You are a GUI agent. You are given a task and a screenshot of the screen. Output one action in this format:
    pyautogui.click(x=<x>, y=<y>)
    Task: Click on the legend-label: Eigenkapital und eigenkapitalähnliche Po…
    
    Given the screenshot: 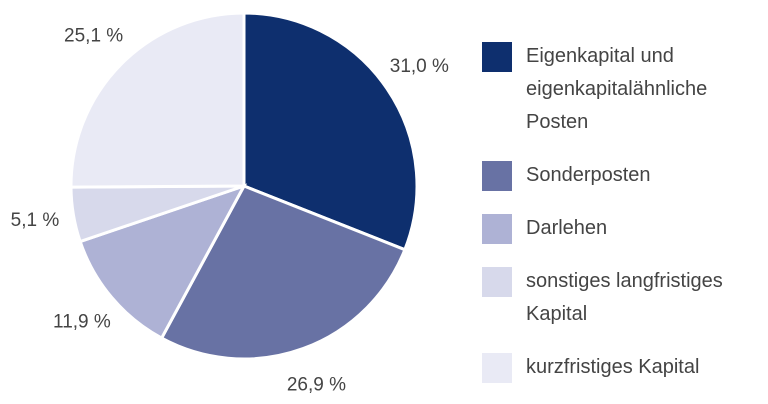 What is the action you would take?
    pyautogui.click(x=617, y=89)
    